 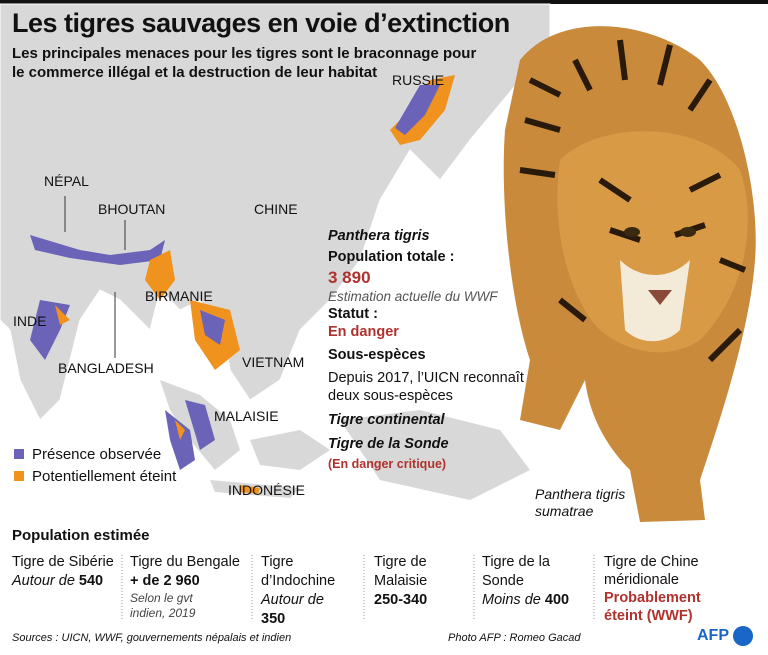 What do you see at coordinates (391, 257) in the screenshot?
I see `population-label: Population totale :` at bounding box center [391, 257].